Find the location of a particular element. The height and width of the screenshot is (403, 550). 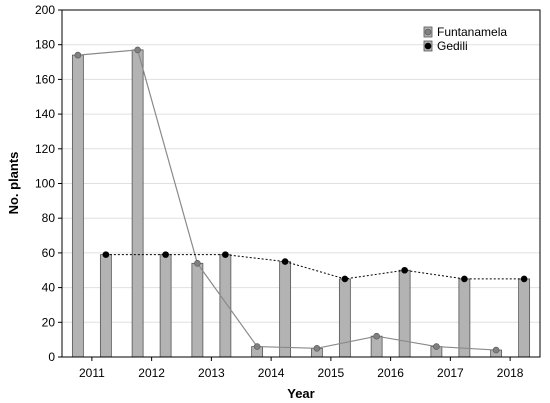

y-tick-label: 40 is located at coordinates (49, 288).